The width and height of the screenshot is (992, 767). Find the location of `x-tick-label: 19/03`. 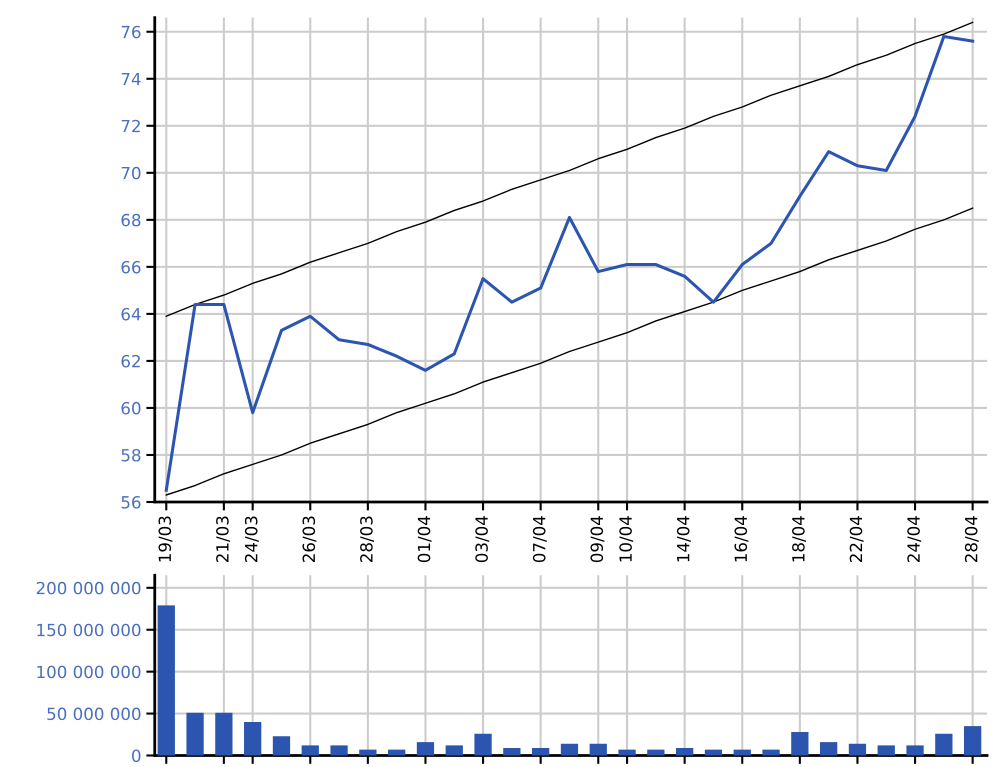

x-tick-label: 19/03 is located at coordinates (165, 539).